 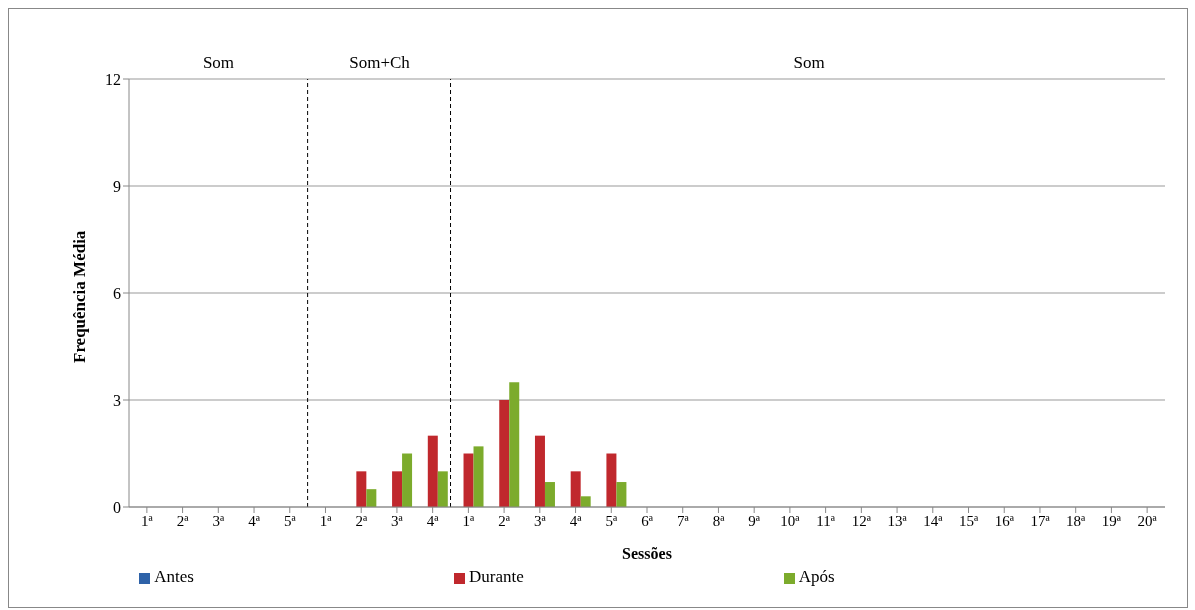 What do you see at coordinates (826, 520) in the screenshot?
I see `x-tick-label: 11ª` at bounding box center [826, 520].